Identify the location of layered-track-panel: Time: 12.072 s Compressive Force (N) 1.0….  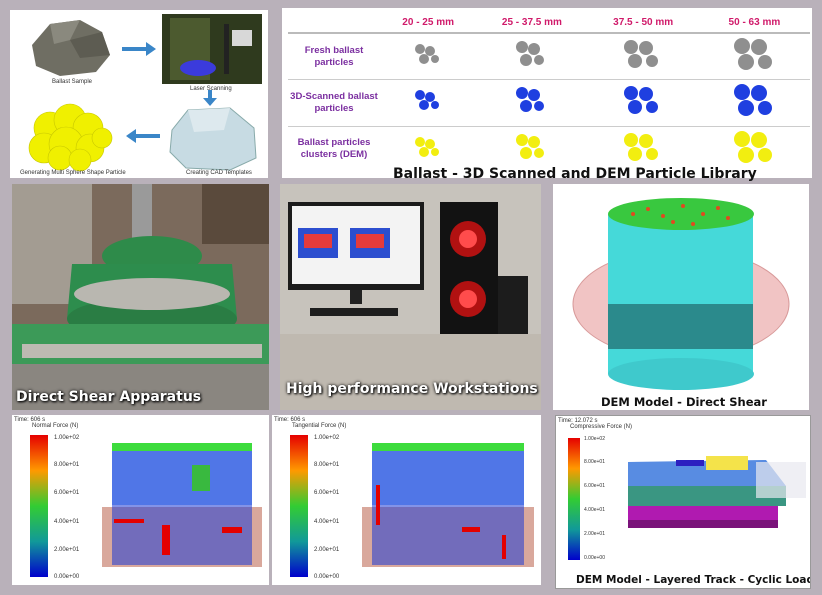
(683, 502).